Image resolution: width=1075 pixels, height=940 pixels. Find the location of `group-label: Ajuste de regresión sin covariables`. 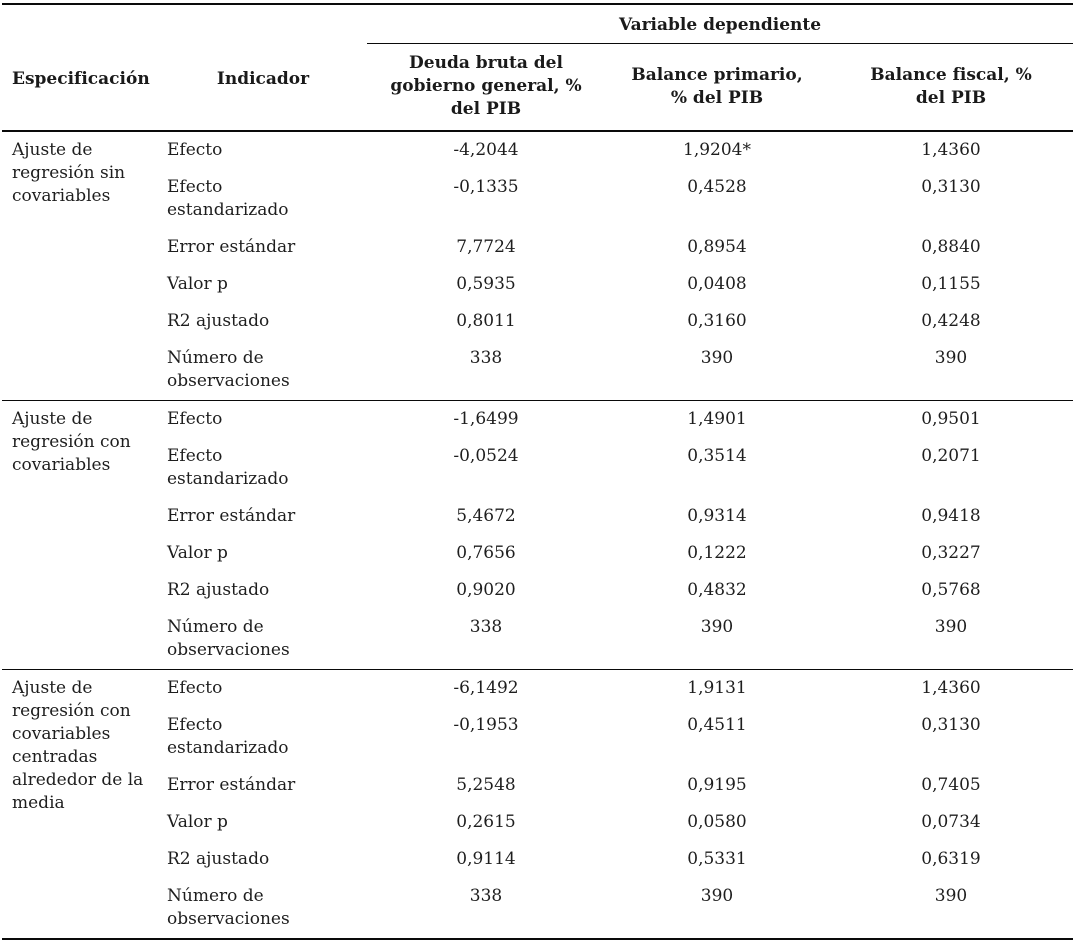

group-label: Ajuste de regresión sin covariables is located at coordinates (69, 173).